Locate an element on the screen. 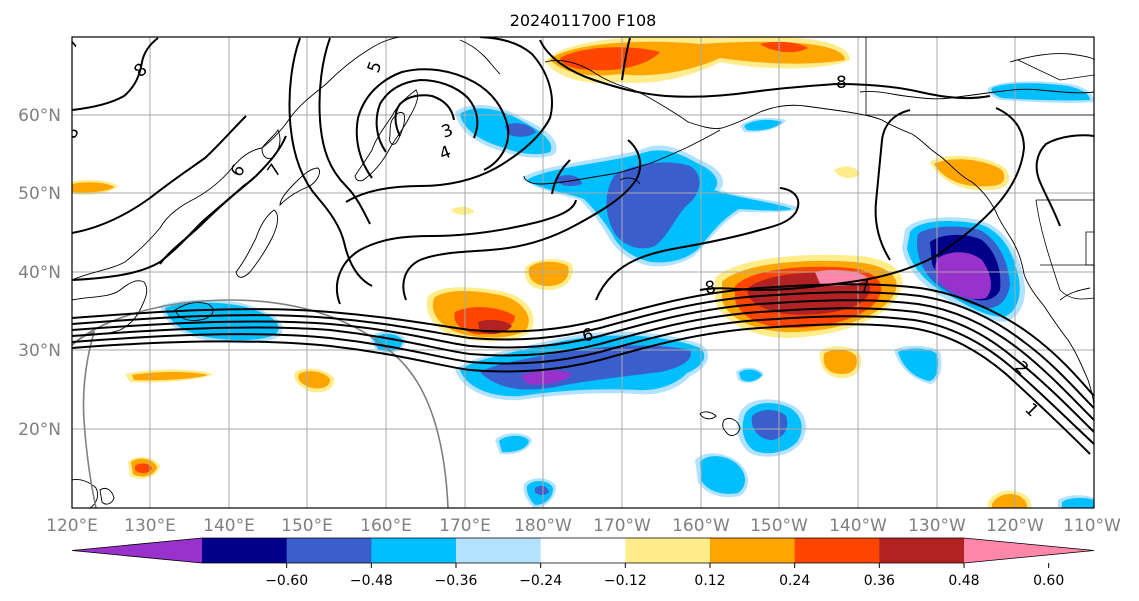 This screenshot has height=601, width=1139. colorbar-tick-label: −0.12 is located at coordinates (625, 581).